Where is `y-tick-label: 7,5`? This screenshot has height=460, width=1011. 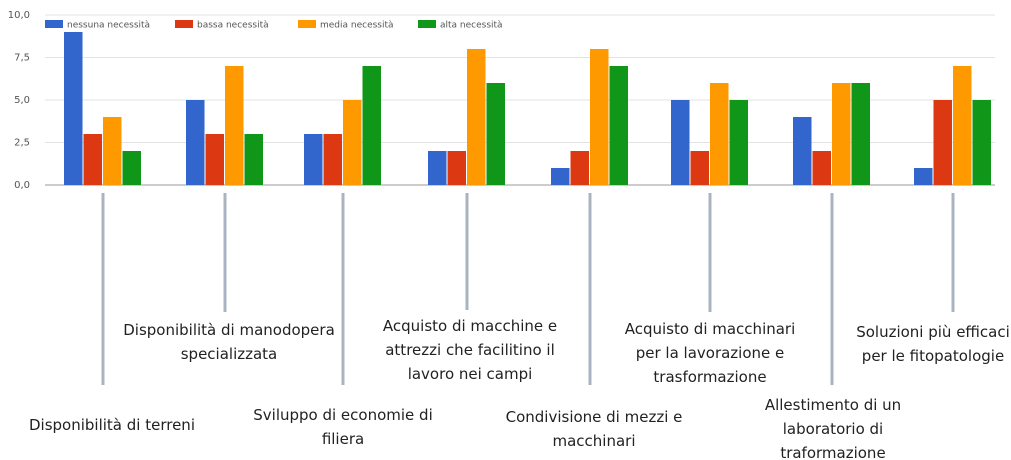
y-tick-label: 7,5 is located at coordinates (22, 58).